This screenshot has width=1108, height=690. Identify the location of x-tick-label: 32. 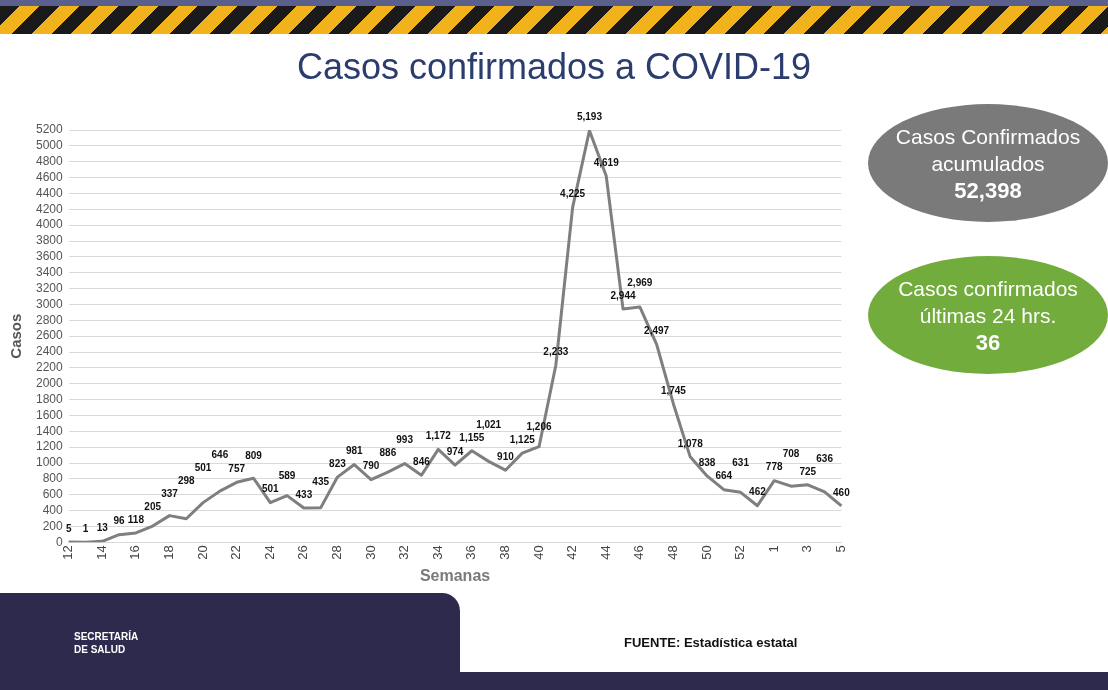
(404, 552).